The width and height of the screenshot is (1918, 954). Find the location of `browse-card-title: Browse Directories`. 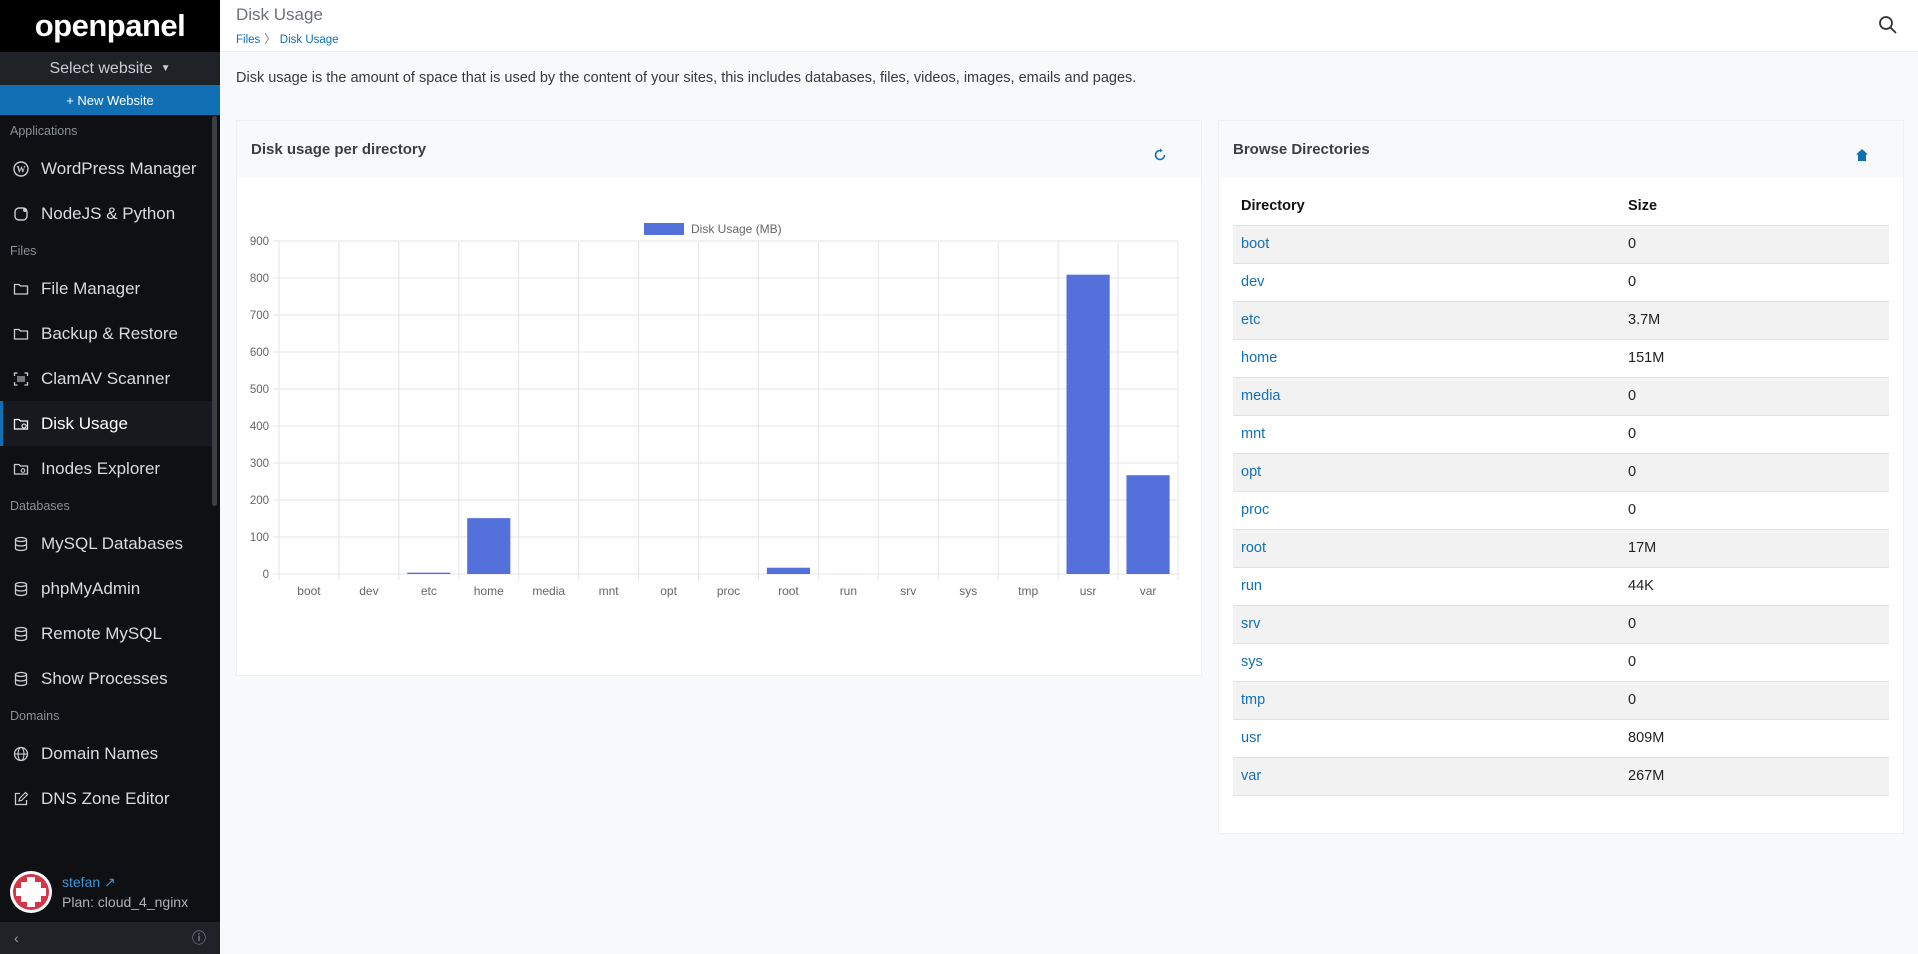

browse-card-title: Browse Directories is located at coordinates (1301, 149).